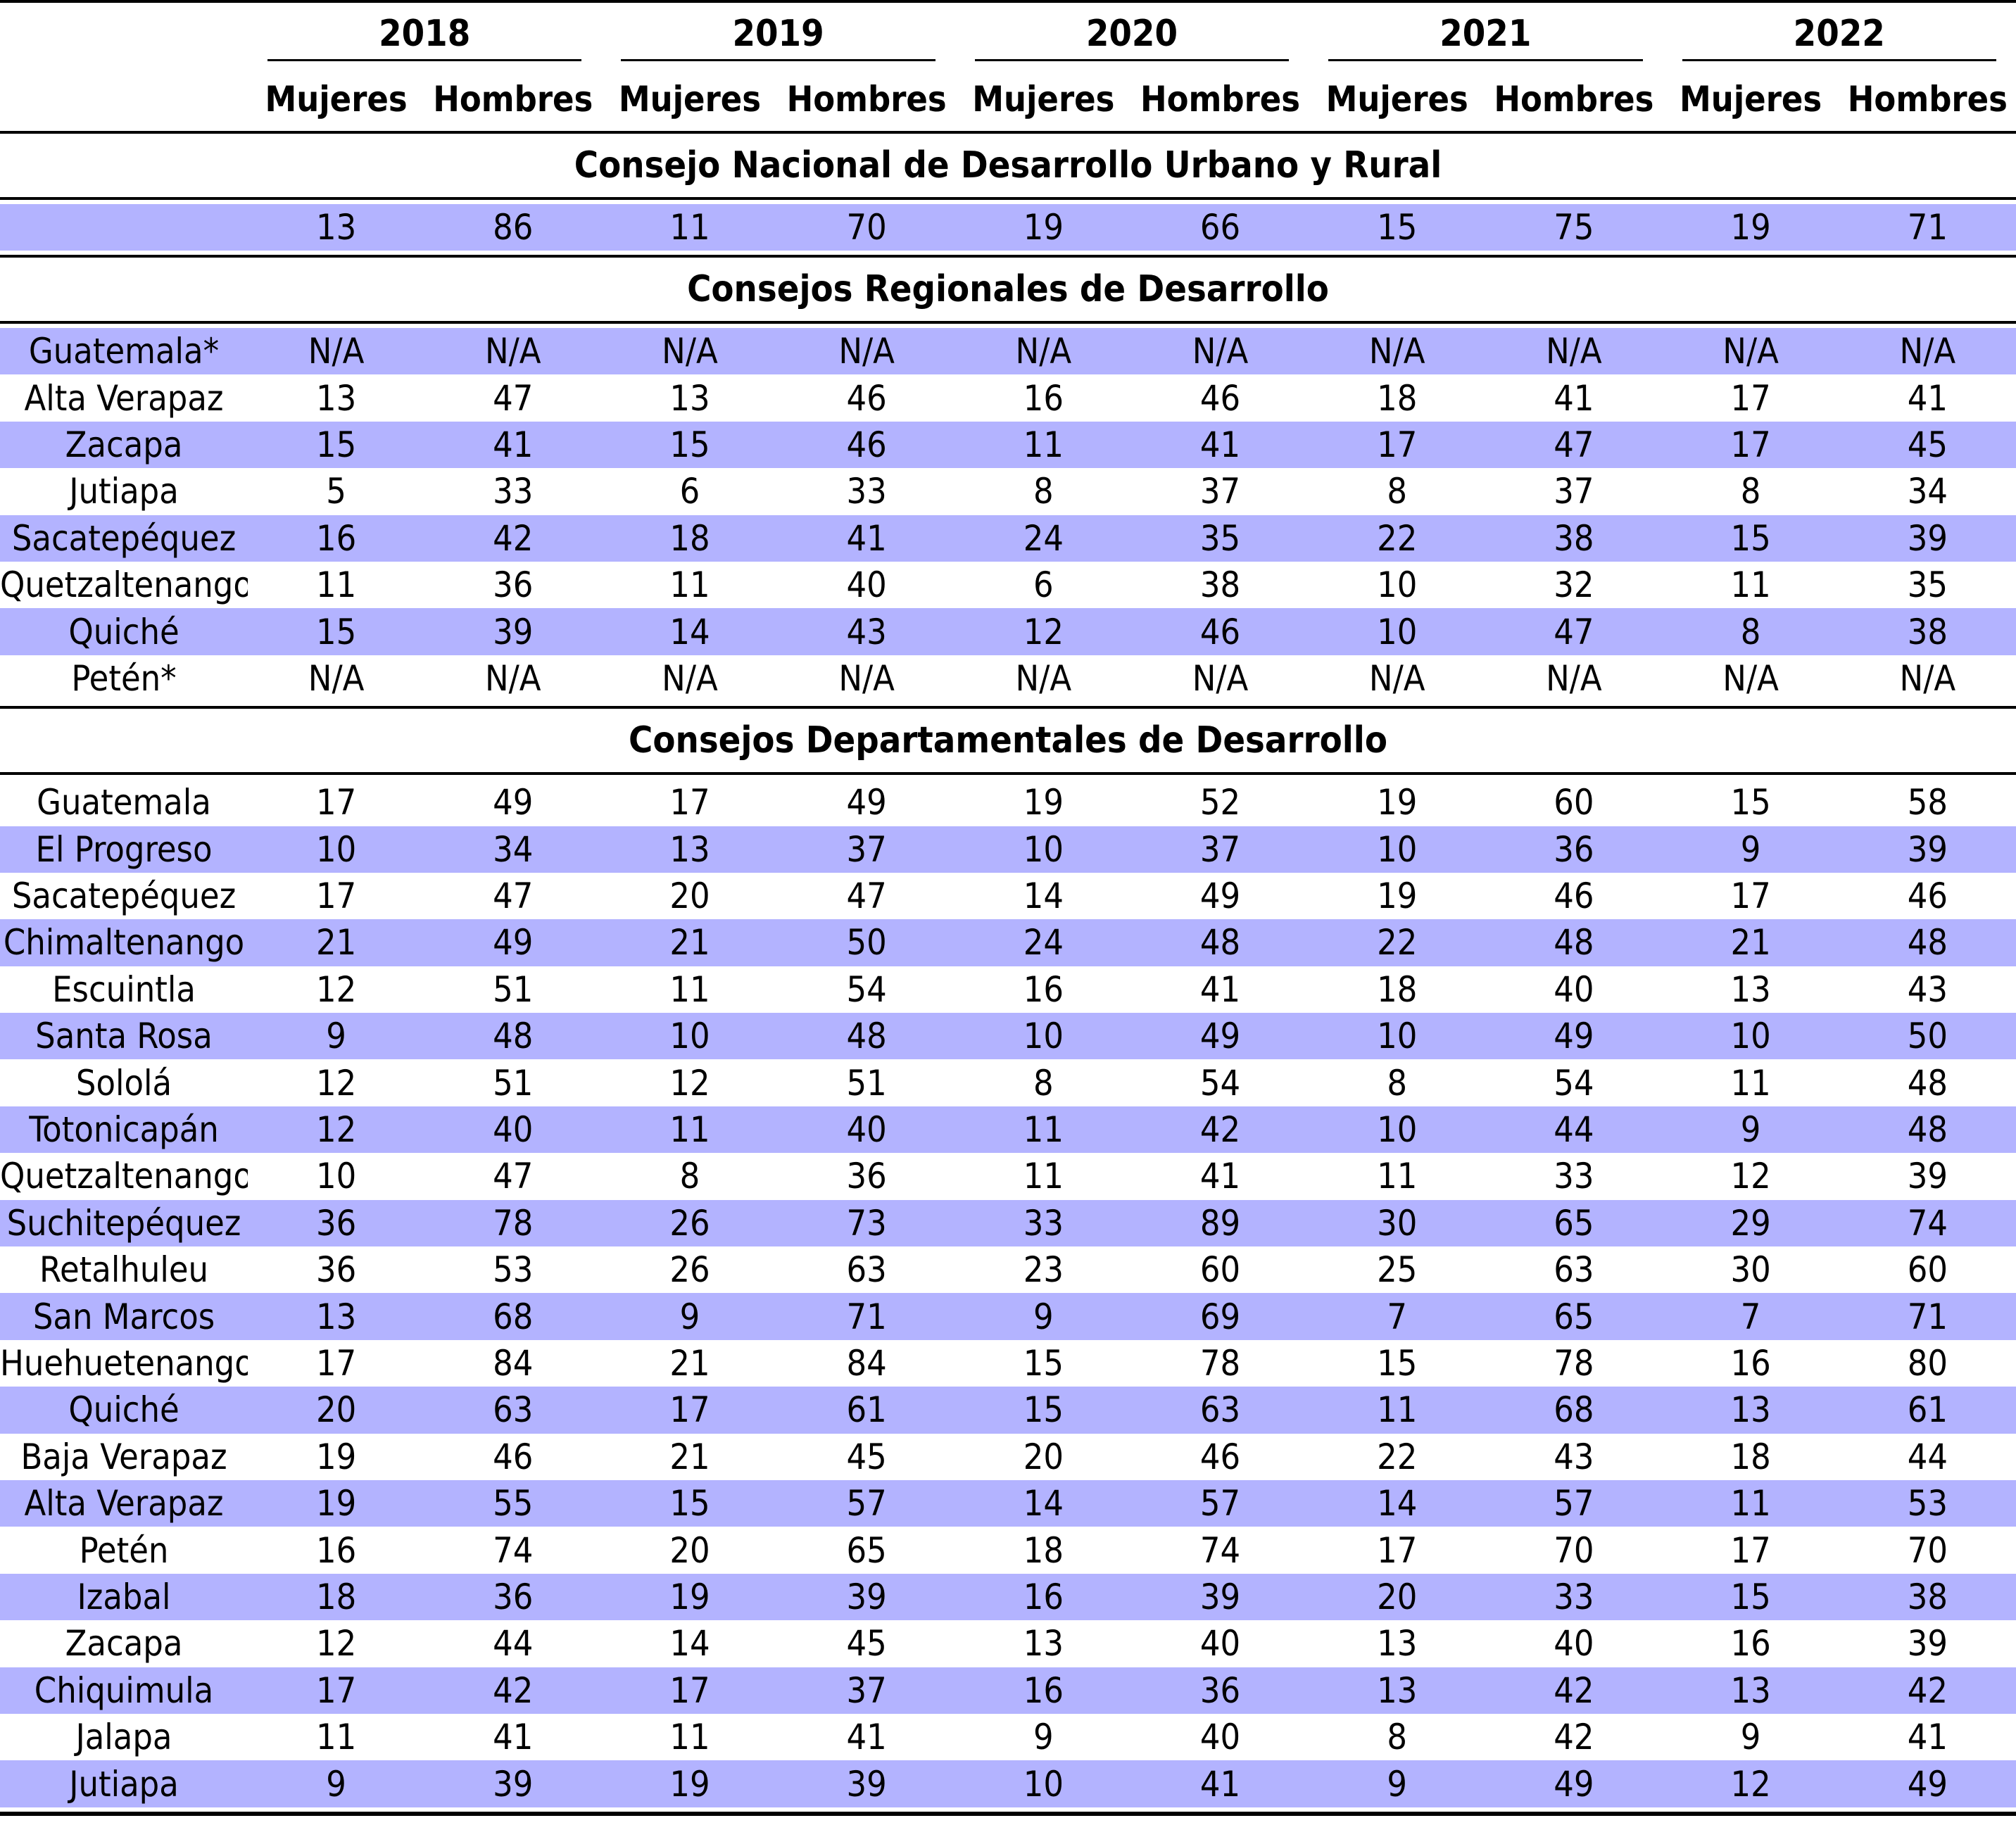  Describe the element at coordinates (336, 491) in the screenshot. I see `mujeres-value-cell: 5` at that location.